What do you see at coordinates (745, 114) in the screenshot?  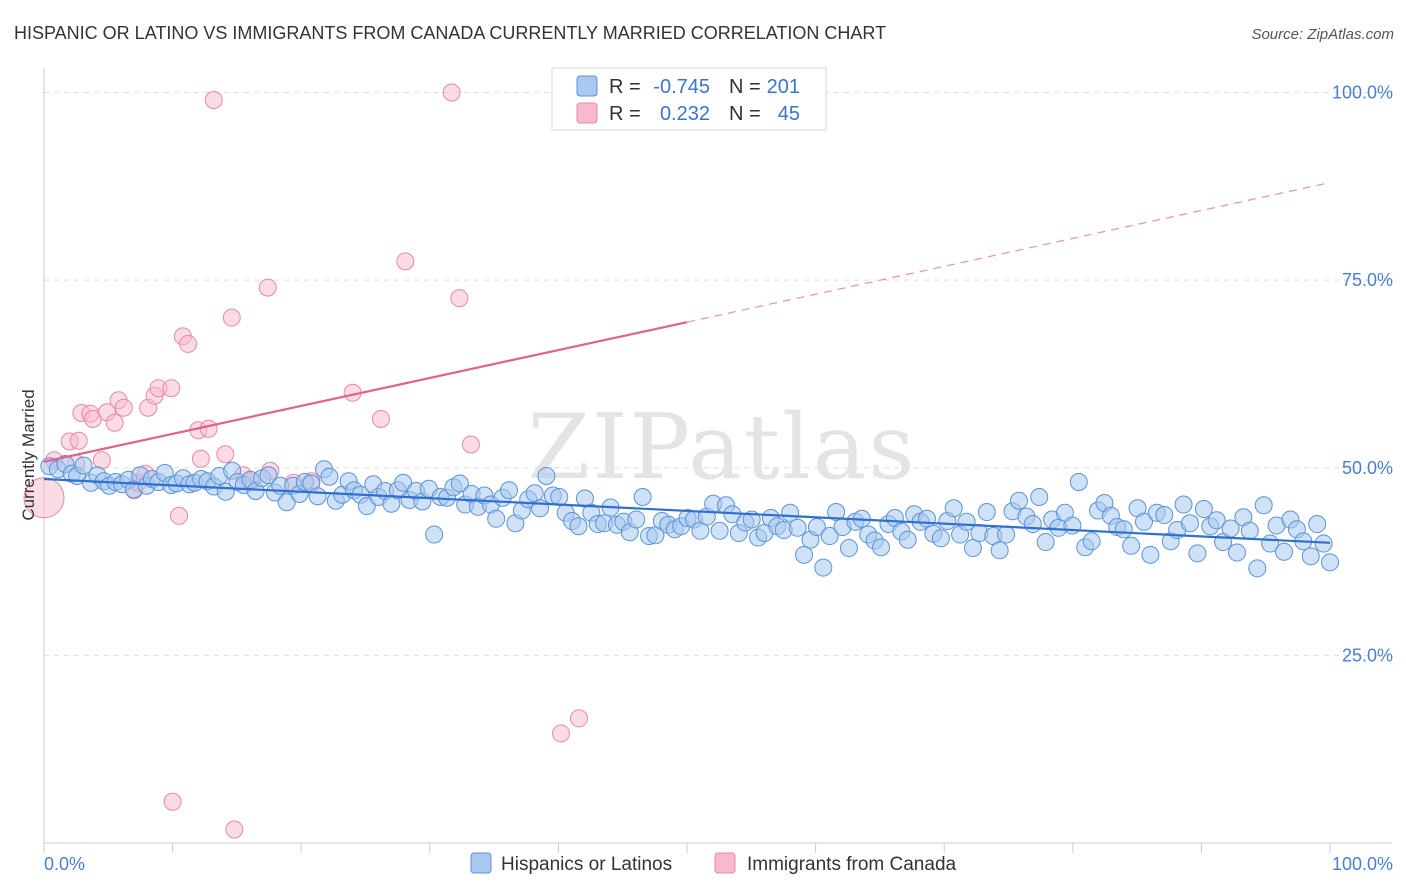 I see `legend-n-label-pink: N =` at bounding box center [745, 114].